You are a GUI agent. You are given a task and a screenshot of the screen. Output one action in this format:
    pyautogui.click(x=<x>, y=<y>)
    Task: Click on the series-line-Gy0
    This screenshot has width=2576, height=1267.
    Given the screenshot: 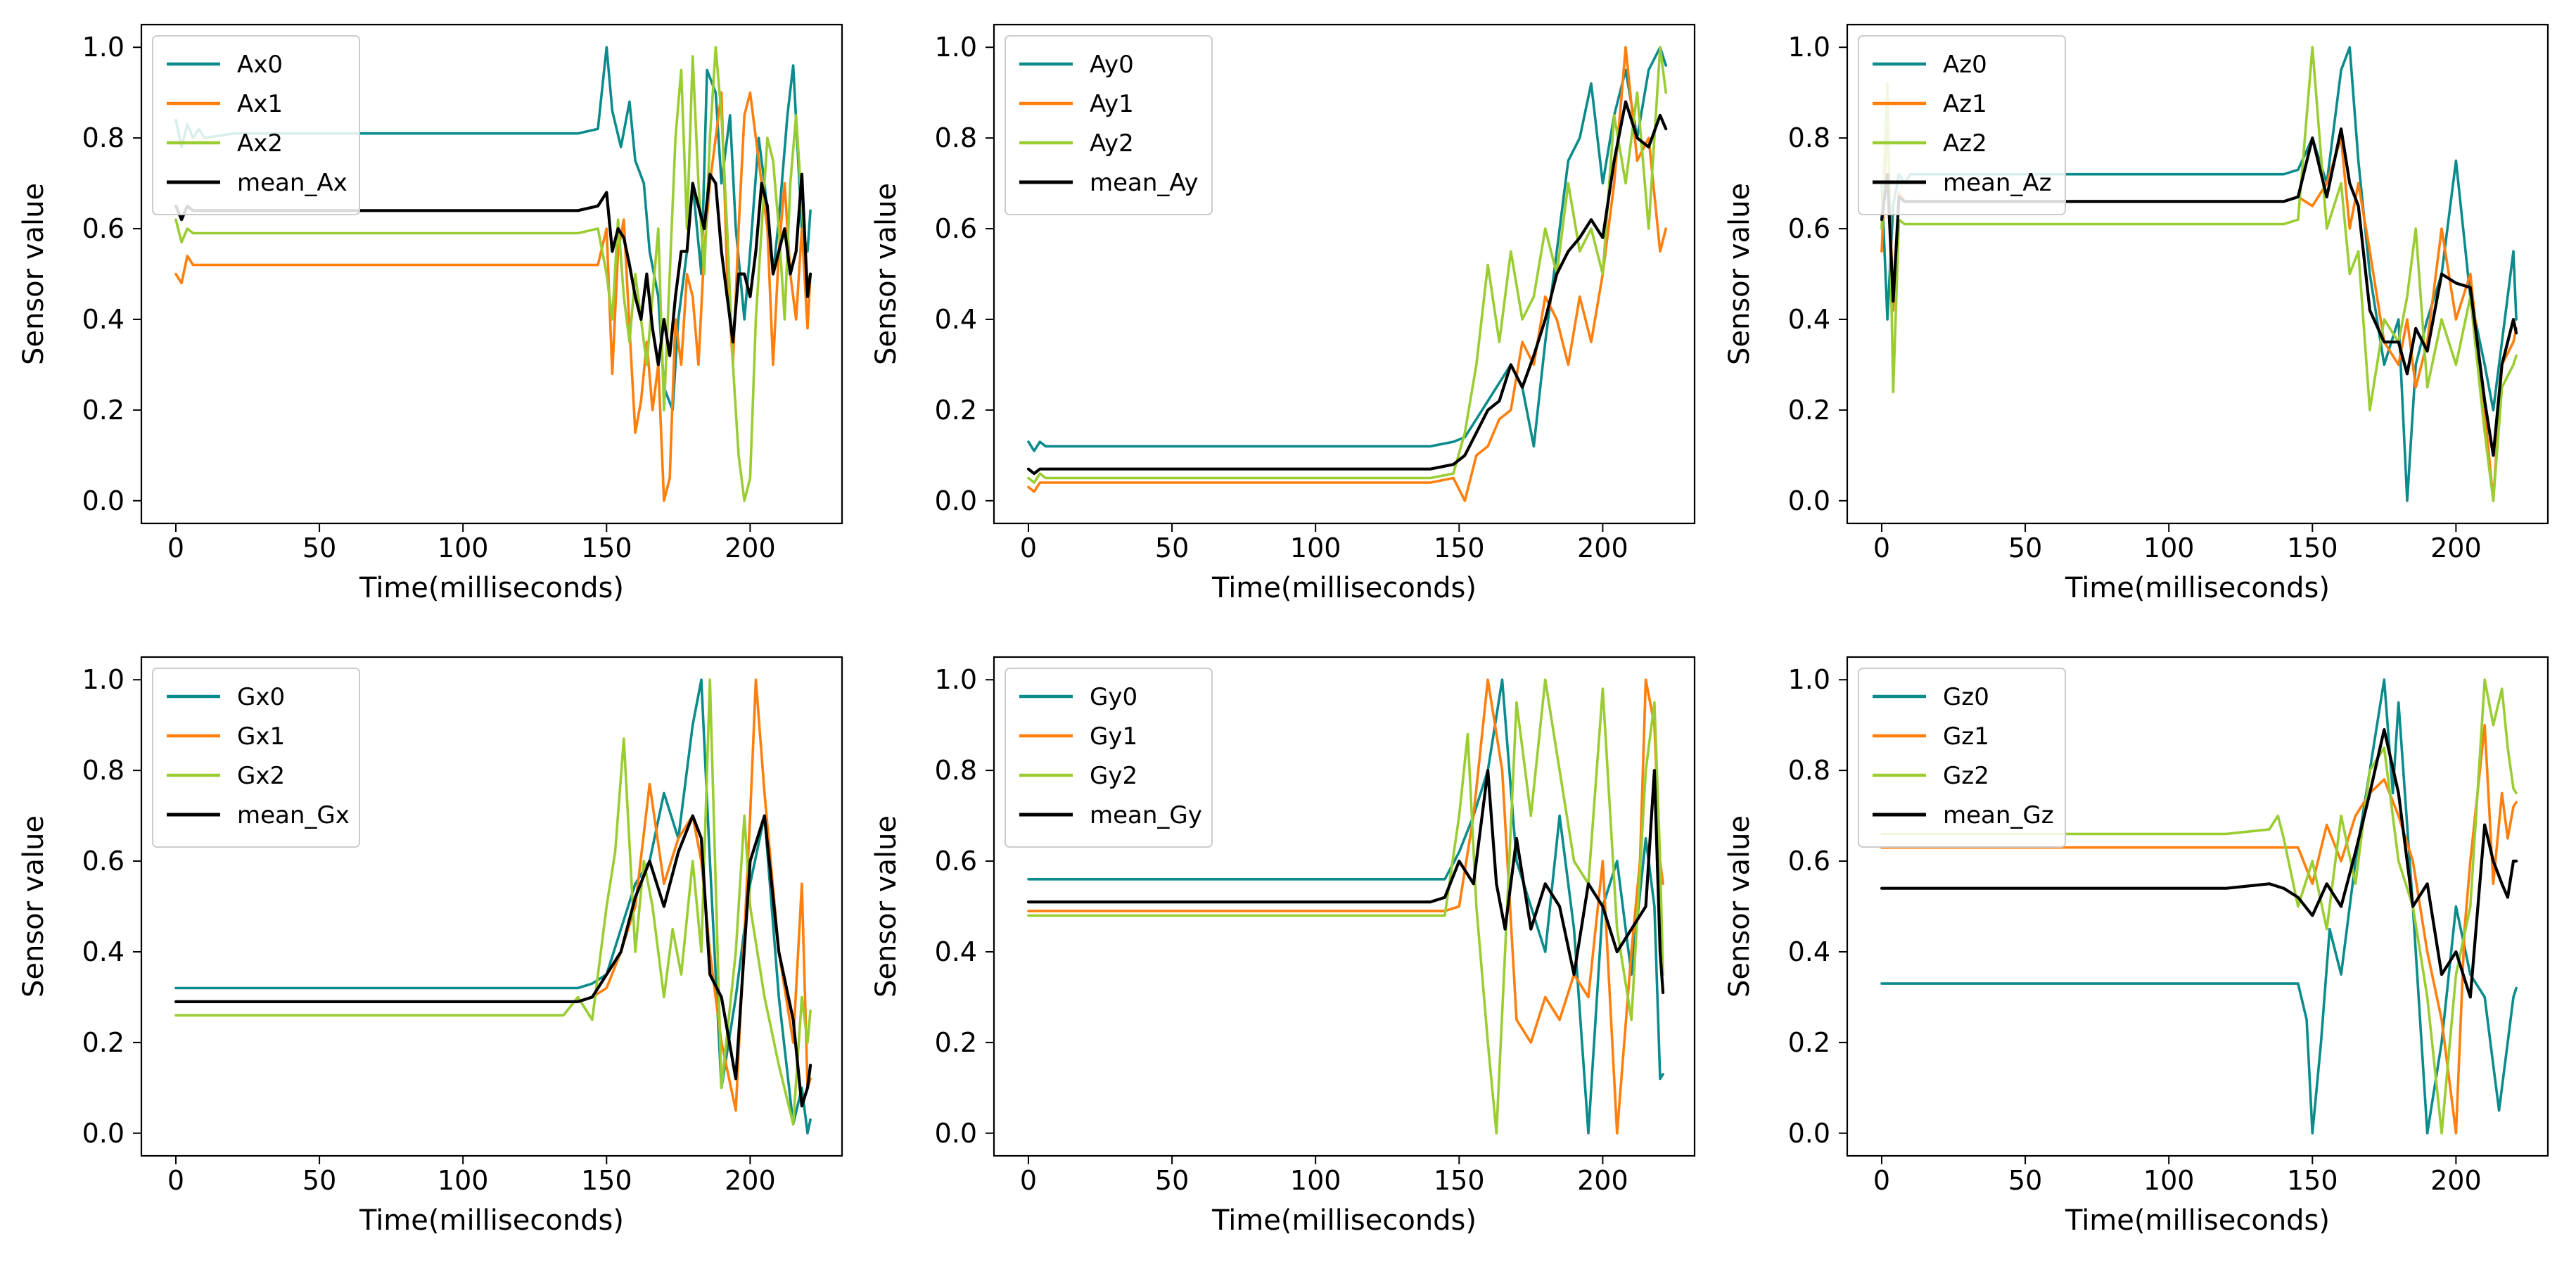 What is the action you would take?
    pyautogui.click(x=1345, y=907)
    